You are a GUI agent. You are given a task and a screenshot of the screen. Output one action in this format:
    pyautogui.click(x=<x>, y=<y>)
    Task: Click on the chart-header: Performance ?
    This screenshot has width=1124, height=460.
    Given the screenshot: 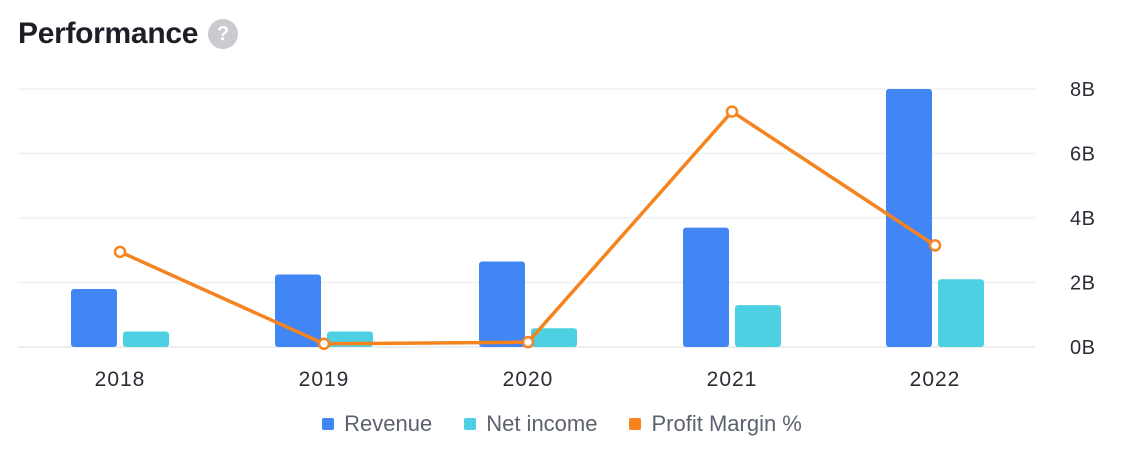 What is the action you would take?
    pyautogui.click(x=128, y=34)
    